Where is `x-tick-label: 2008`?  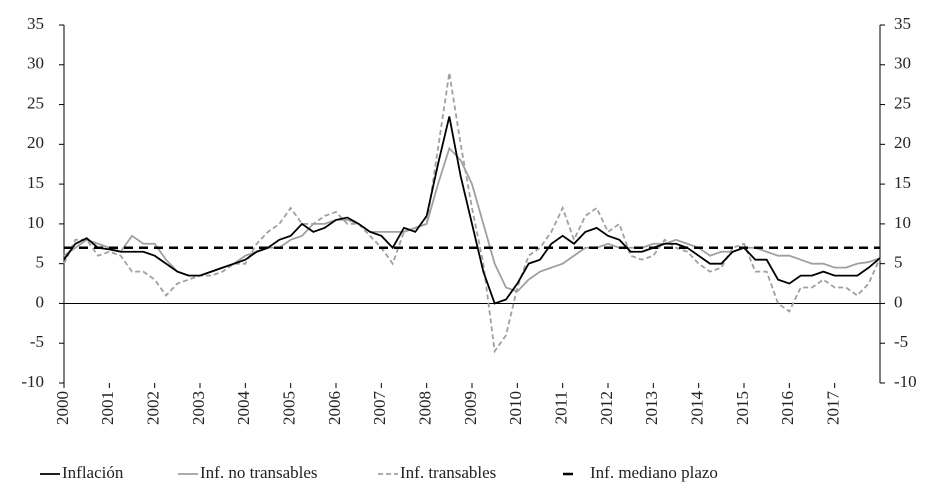 x-tick-label: 2008 is located at coordinates (425, 408).